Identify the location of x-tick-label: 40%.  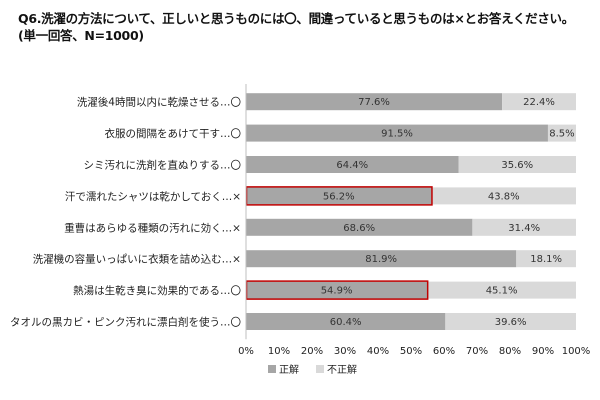
(378, 351).